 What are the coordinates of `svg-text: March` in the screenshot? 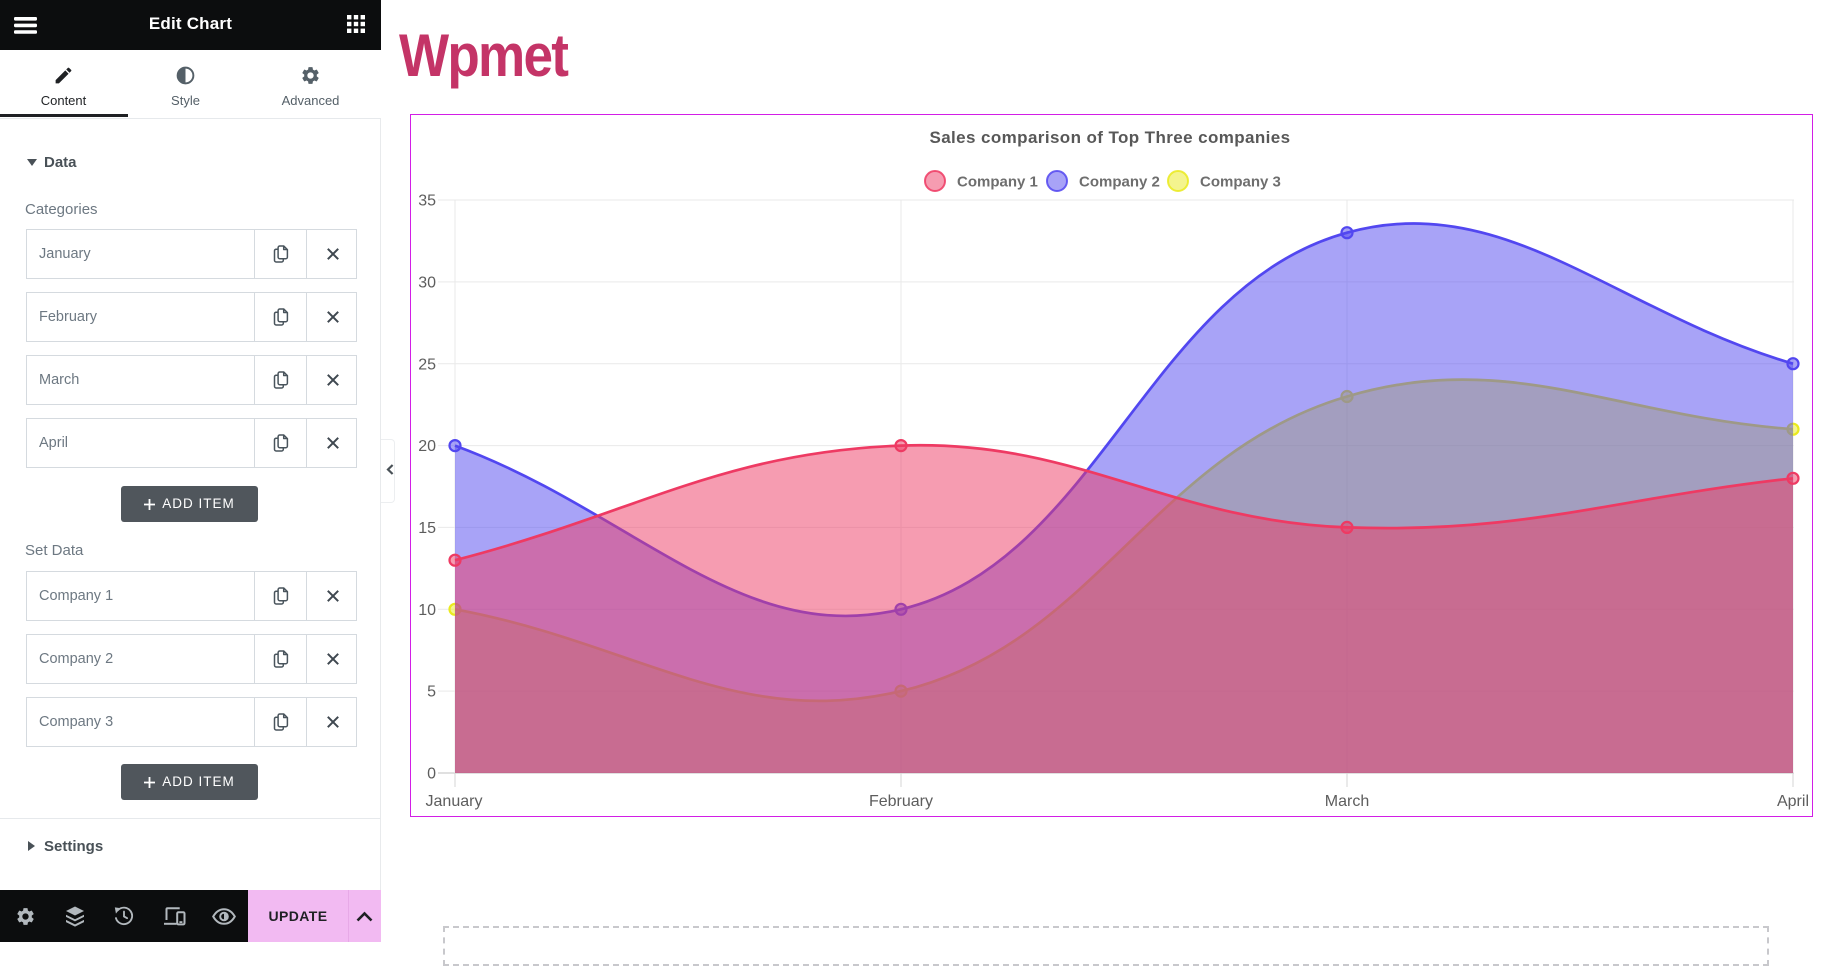 It's located at (1347, 801).